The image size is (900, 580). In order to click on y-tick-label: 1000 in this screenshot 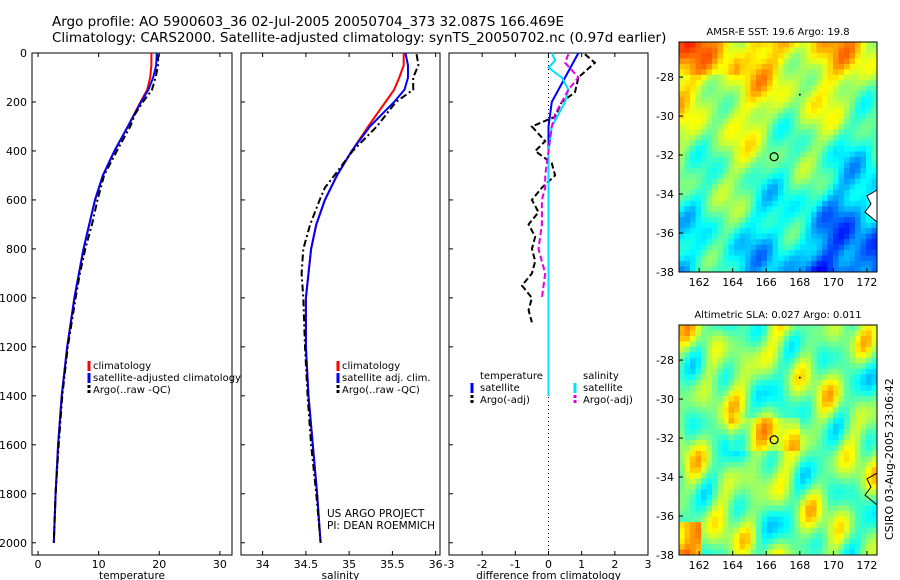, I will do `click(13, 298)`.